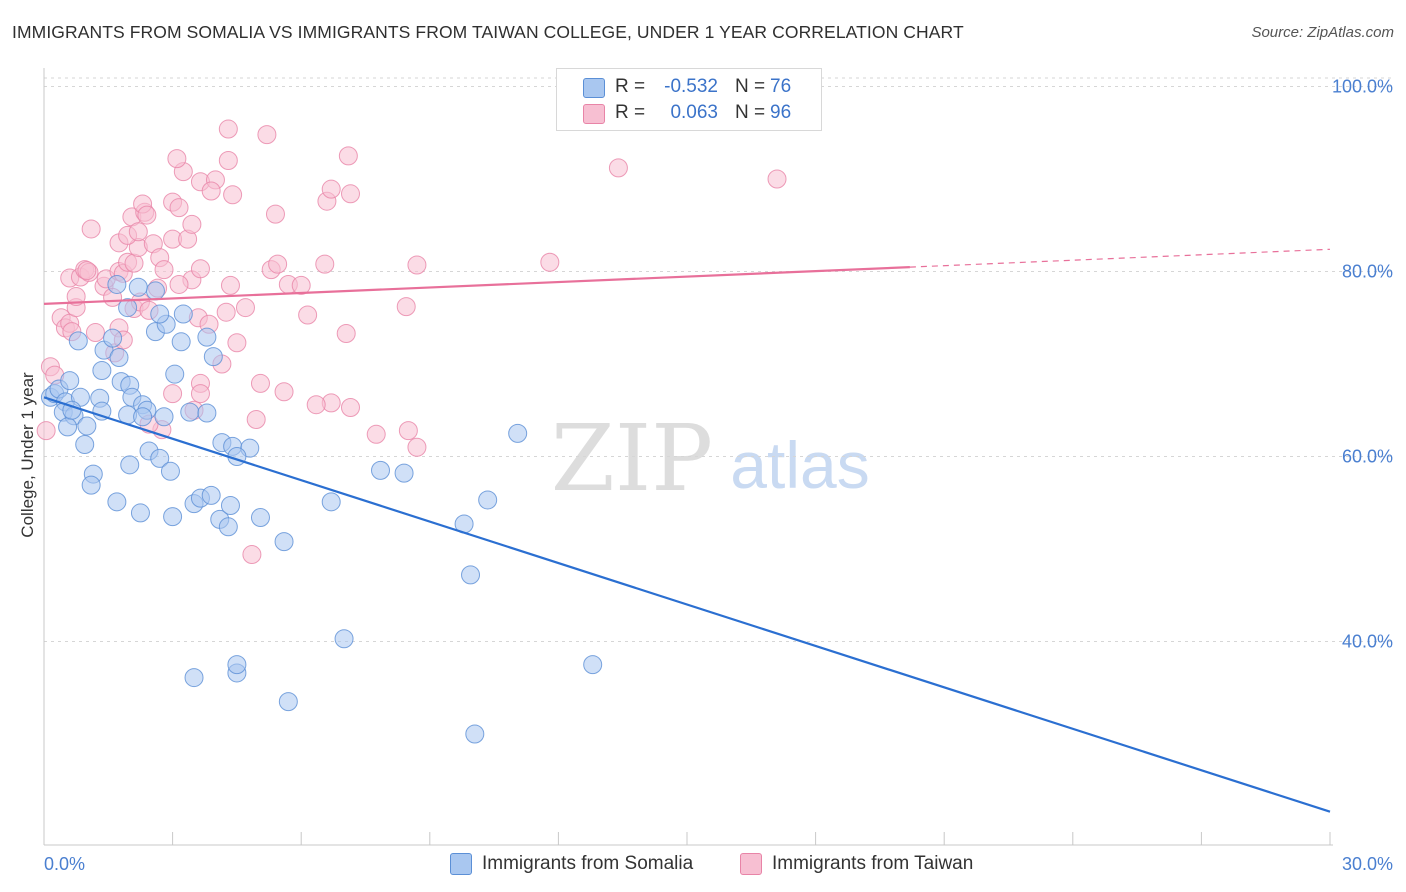 The width and height of the screenshot is (1406, 892). What do you see at coordinates (781, 86) in the screenshot?
I see `legend-n-value: 76` at bounding box center [781, 86].